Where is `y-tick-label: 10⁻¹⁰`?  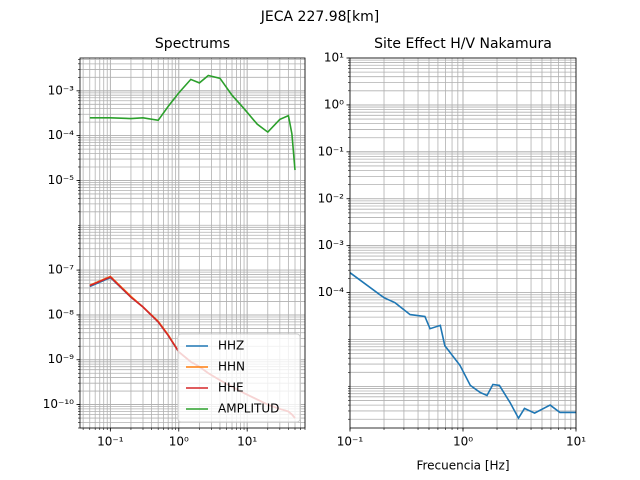 y-tick-label: 10⁻¹⁰ is located at coordinates (58, 404).